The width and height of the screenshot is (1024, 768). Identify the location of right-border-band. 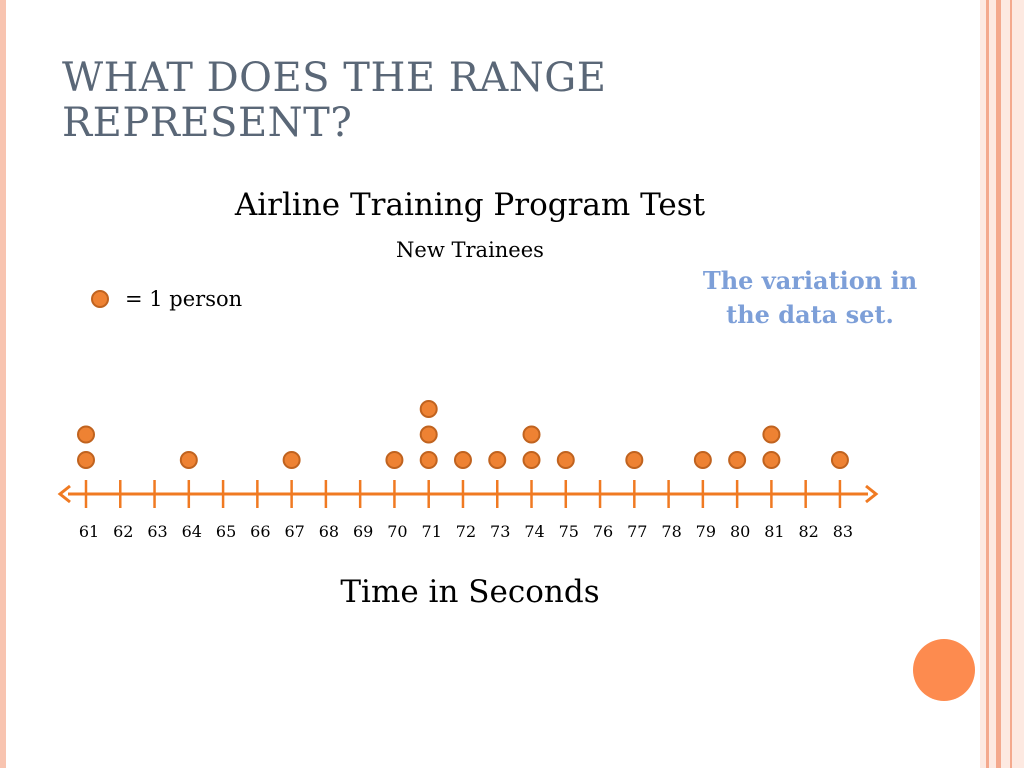
(1002, 384).